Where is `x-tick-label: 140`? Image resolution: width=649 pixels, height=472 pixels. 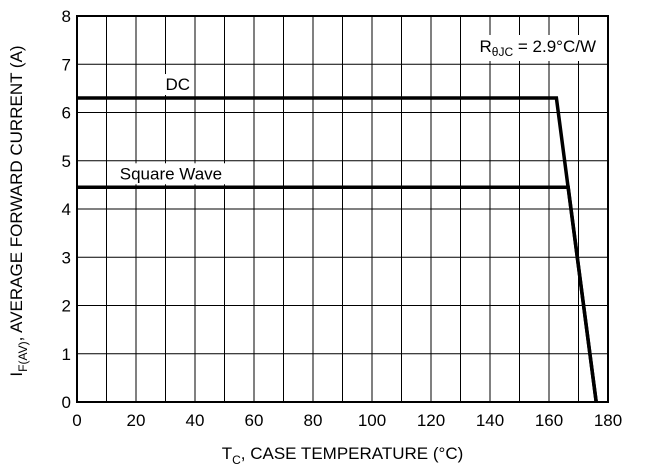
x-tick-label: 140 is located at coordinates (490, 420).